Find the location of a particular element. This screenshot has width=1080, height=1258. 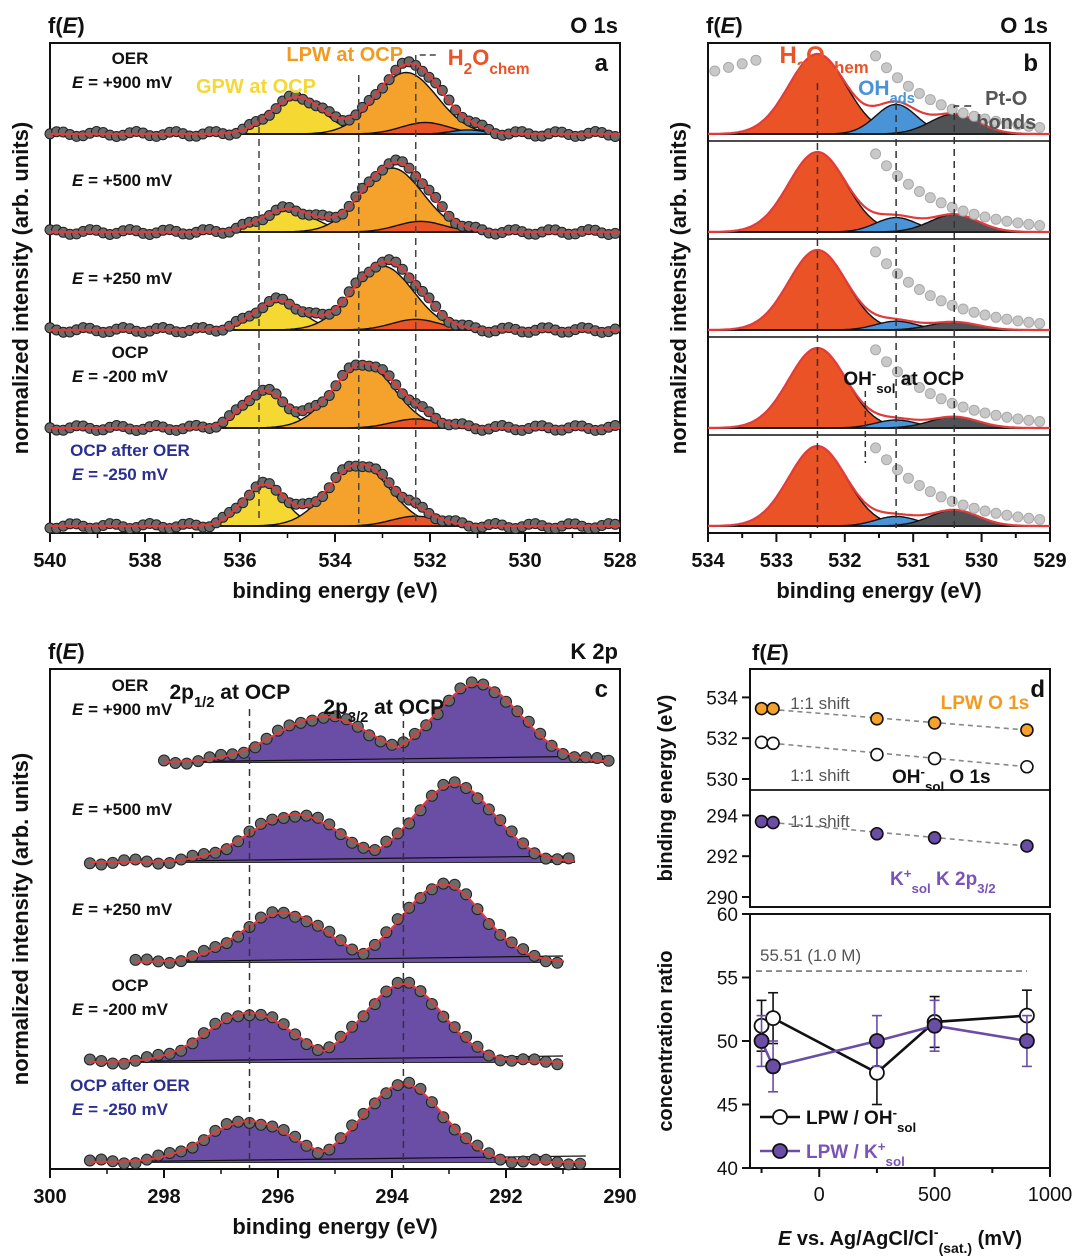

h2o-chem-label: H2Ochem is located at coordinates (823, 59).